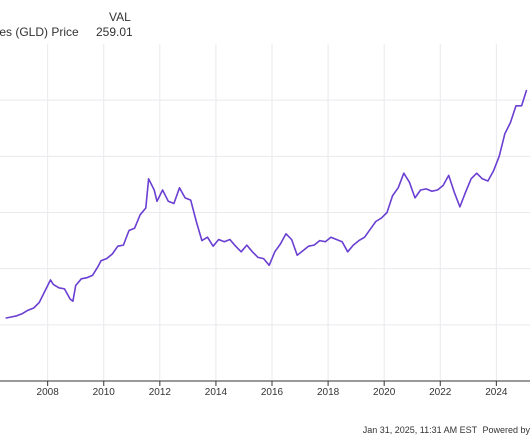 Image resolution: width=530 pixels, height=442 pixels. Describe the element at coordinates (328, 392) in the screenshot. I see `x-tick-label-2018: 2018` at that location.